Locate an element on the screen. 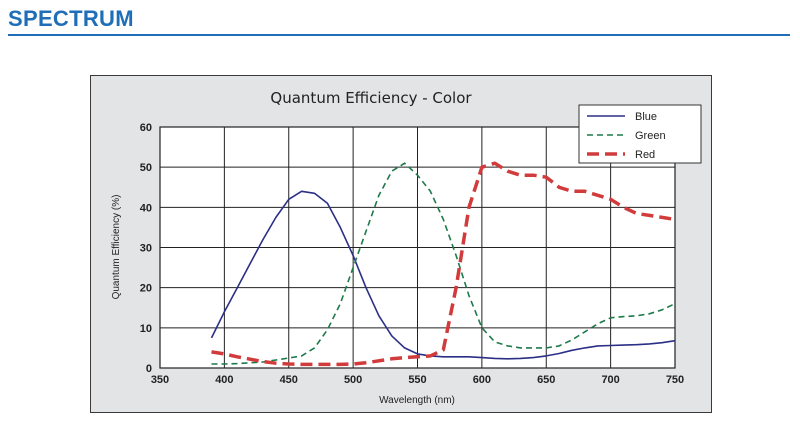  x-axis-label: Wavelength (nm) is located at coordinates (417, 400).